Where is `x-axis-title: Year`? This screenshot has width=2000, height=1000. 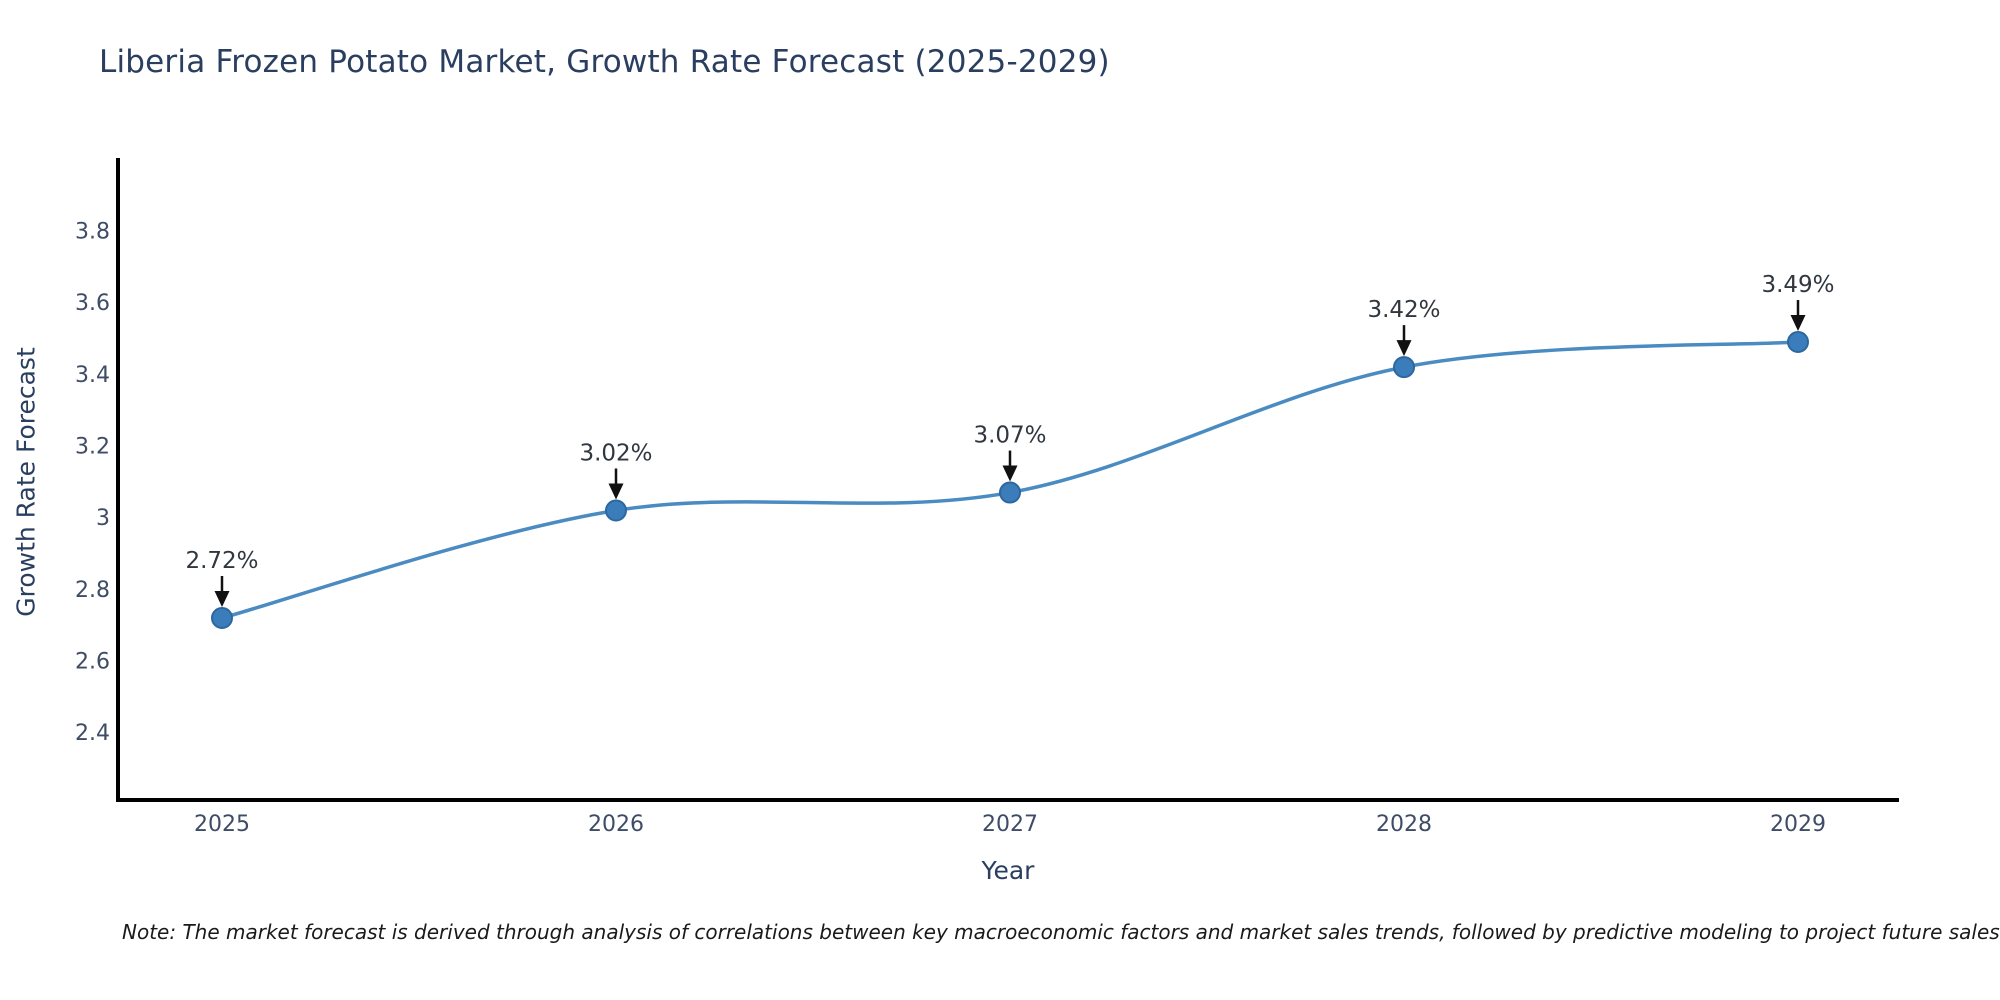
x-axis-title: Year is located at coordinates (1008, 870).